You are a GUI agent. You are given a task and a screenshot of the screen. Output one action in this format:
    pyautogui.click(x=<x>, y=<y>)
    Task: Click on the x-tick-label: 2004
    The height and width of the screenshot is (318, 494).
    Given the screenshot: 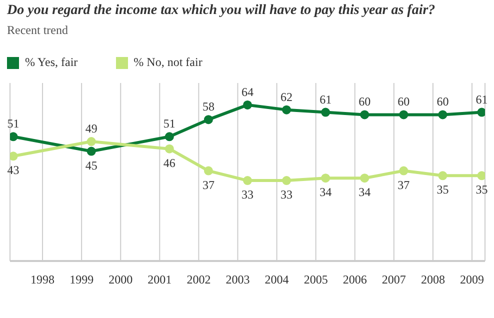 What is the action you would take?
    pyautogui.click(x=276, y=279)
    